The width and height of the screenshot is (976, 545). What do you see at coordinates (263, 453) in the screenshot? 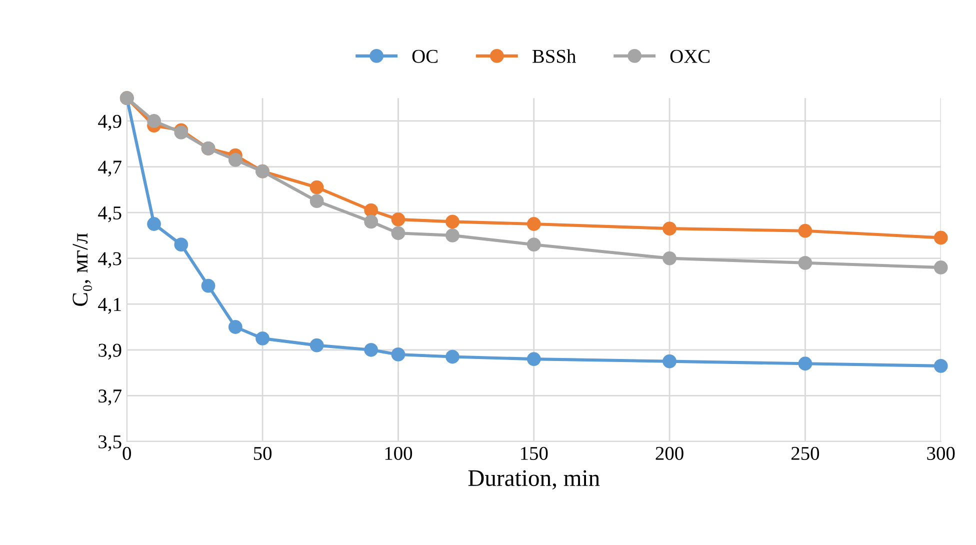
I see `x-tick-label: 50` at bounding box center [263, 453].